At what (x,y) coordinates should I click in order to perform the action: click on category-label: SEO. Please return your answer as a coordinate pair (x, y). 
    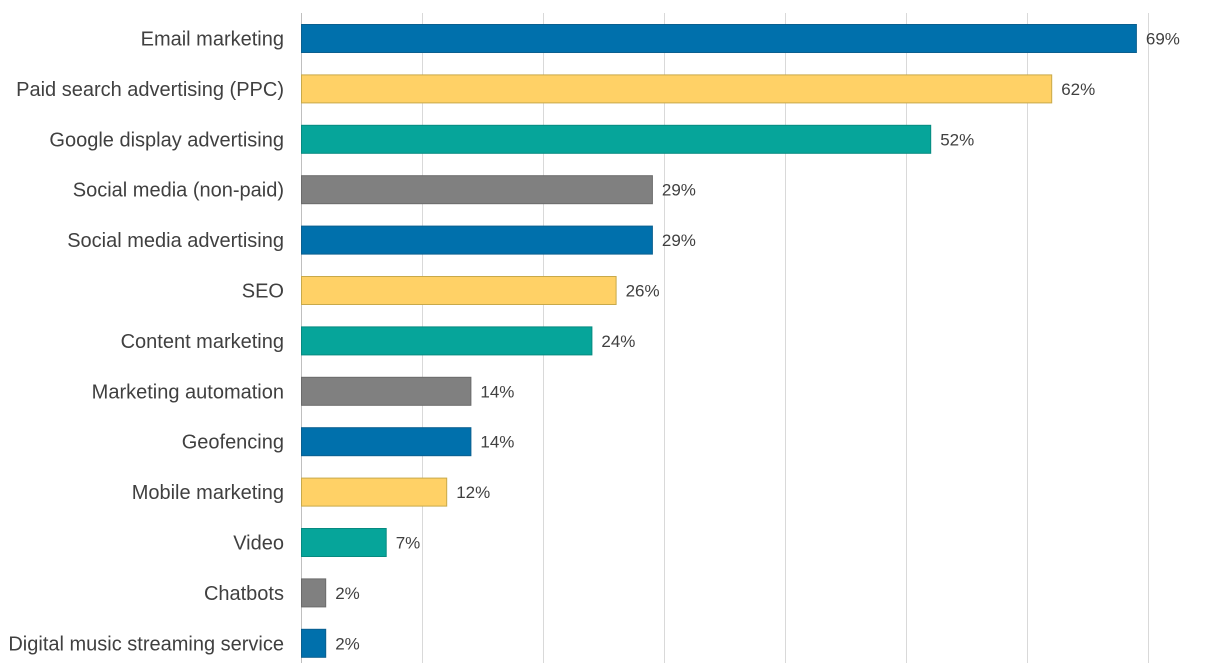
    Looking at the image, I should click on (263, 292).